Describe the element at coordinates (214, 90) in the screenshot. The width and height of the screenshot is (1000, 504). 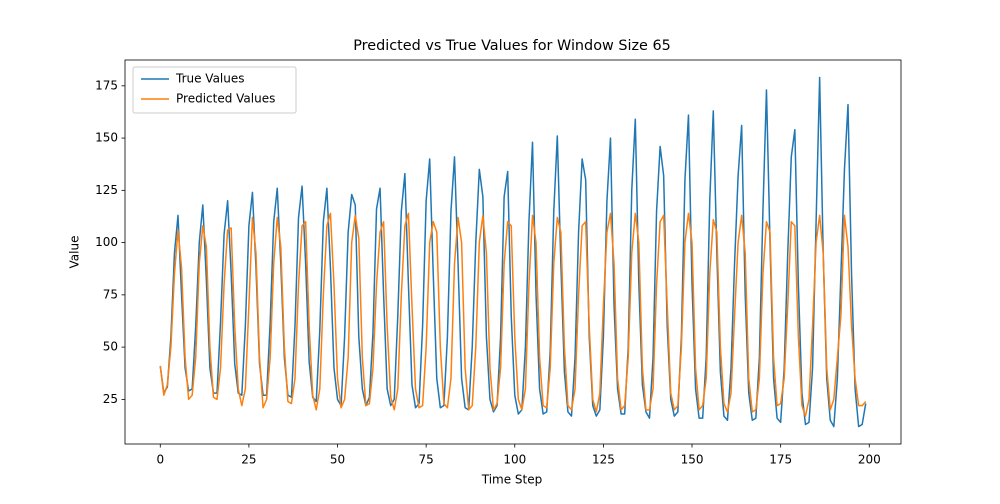
I see `legend-box` at that location.